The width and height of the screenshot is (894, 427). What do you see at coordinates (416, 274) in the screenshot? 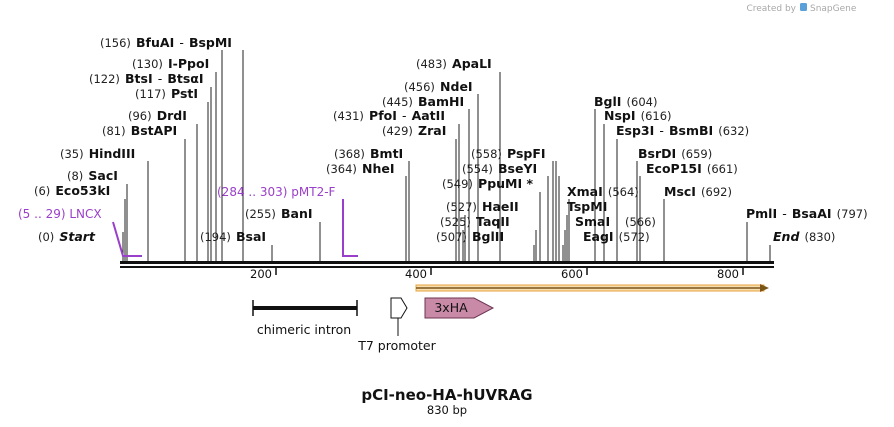
I see `tick-400: 400` at bounding box center [416, 274].